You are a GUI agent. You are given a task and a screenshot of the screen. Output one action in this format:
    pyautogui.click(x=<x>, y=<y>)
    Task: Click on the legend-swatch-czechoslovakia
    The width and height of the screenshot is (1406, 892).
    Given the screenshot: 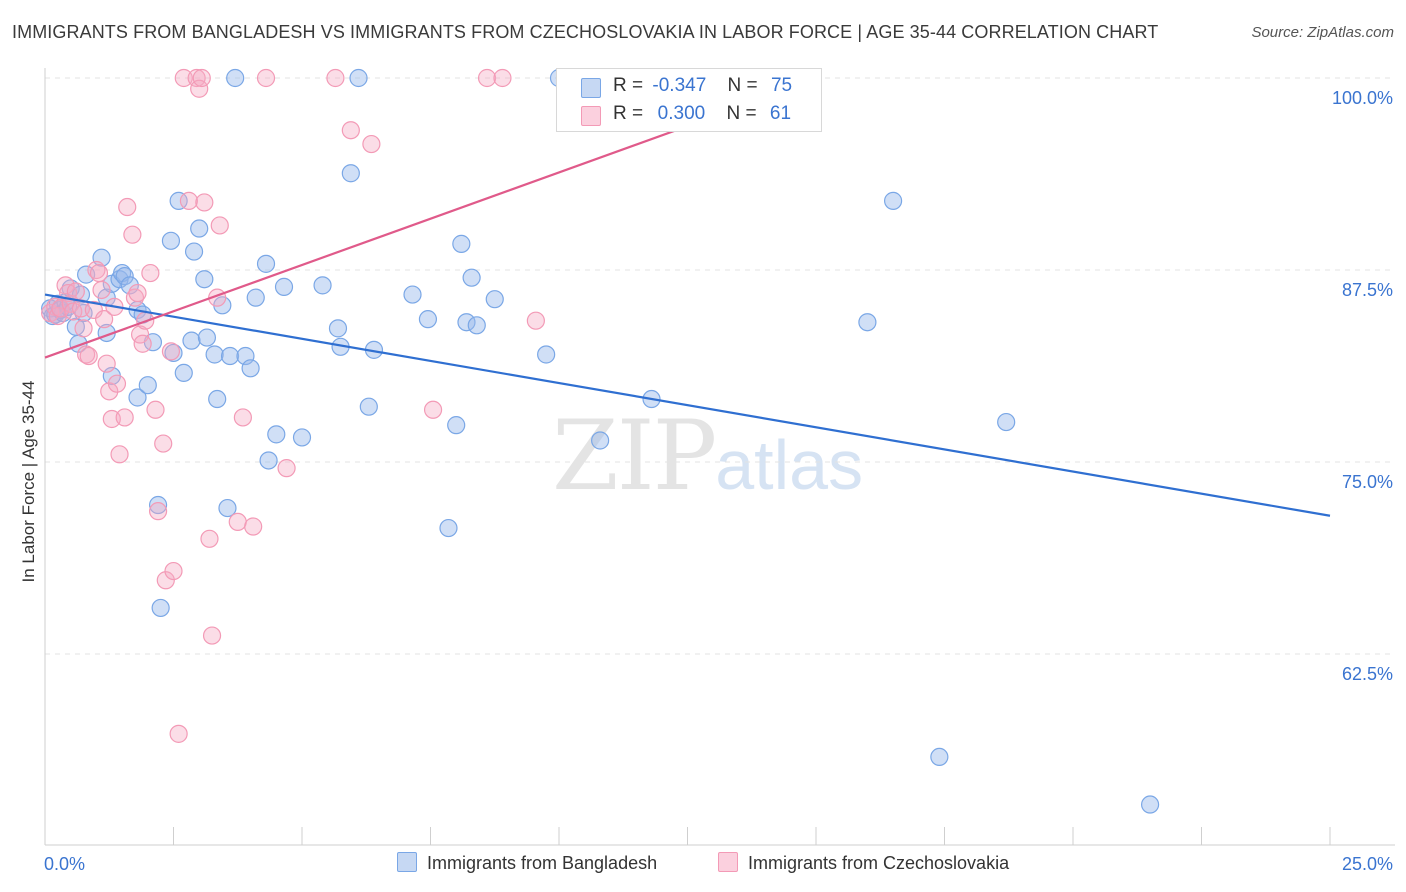 What is the action you would take?
    pyautogui.click(x=591, y=116)
    